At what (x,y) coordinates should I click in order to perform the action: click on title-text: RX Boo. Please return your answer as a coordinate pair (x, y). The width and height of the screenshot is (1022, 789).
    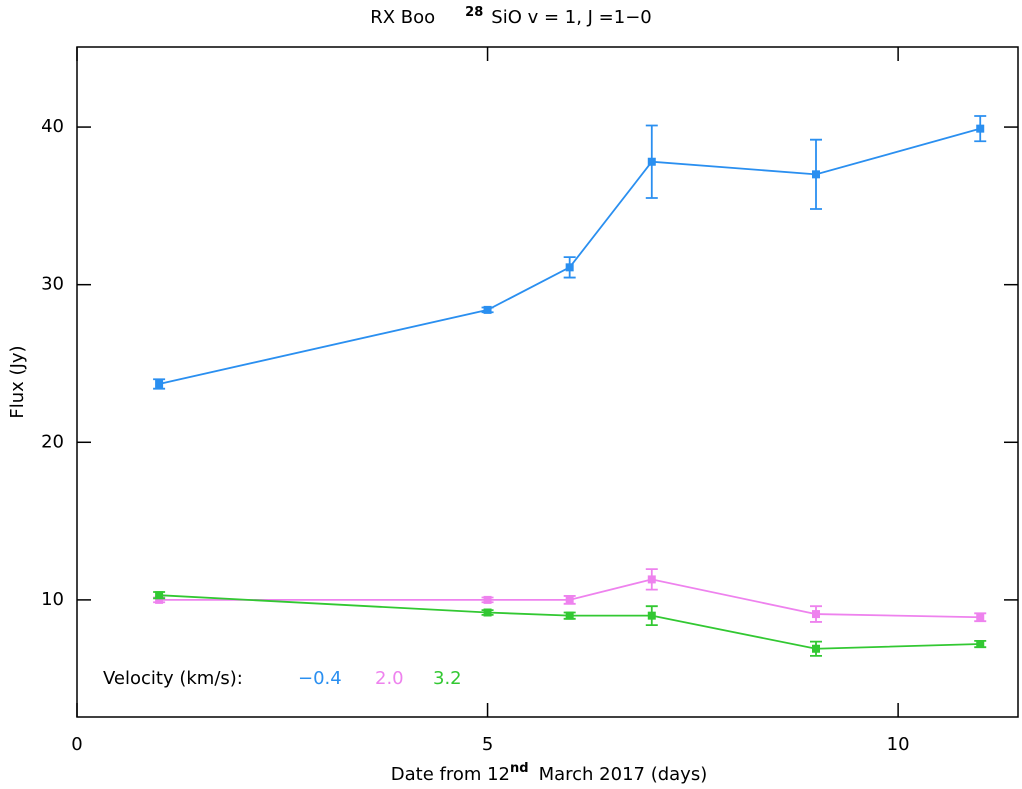
    Looking at the image, I should click on (402, 17).